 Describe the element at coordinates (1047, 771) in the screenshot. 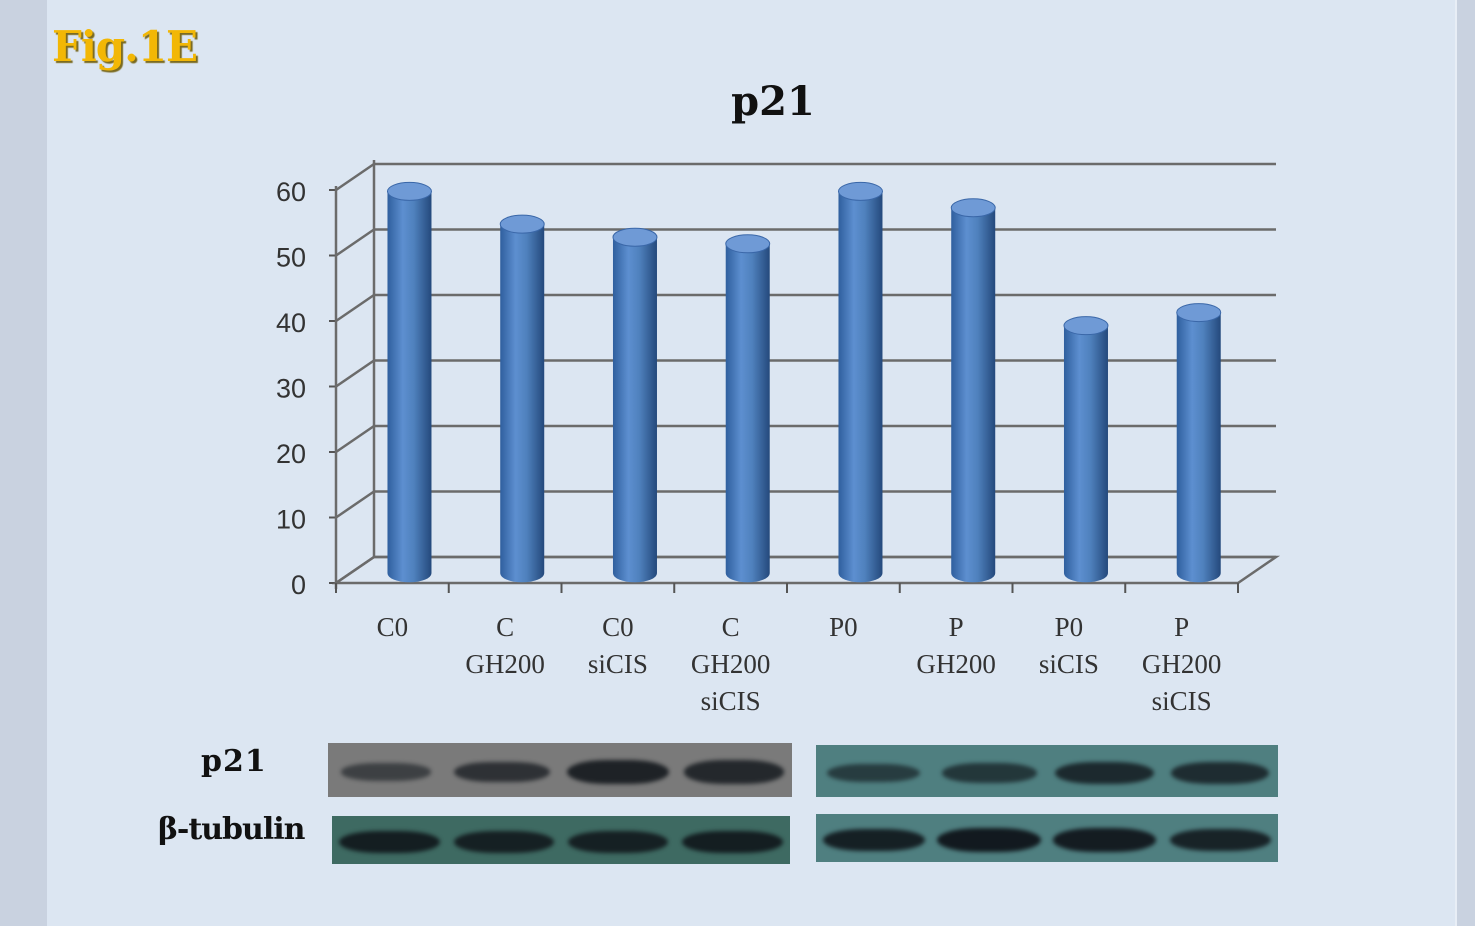

I see `western-blot-p21-right` at that location.